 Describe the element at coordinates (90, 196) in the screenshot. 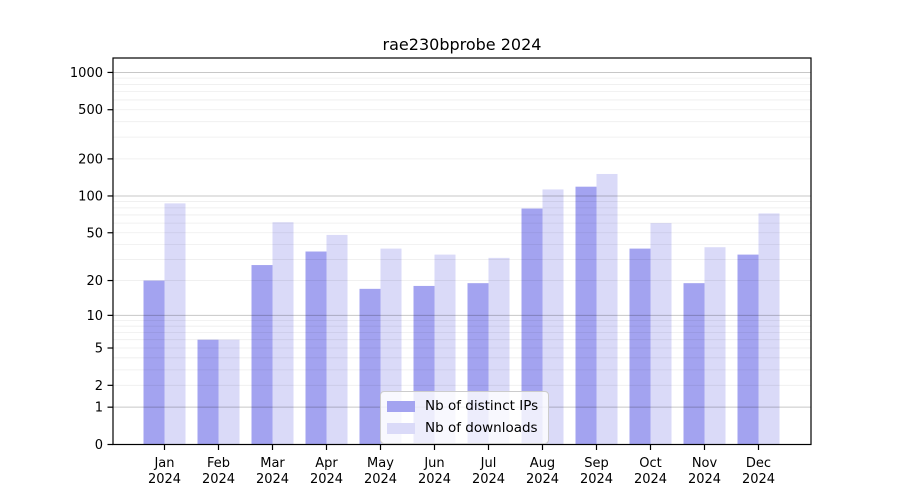

I see `y-tick-label: 100` at that location.